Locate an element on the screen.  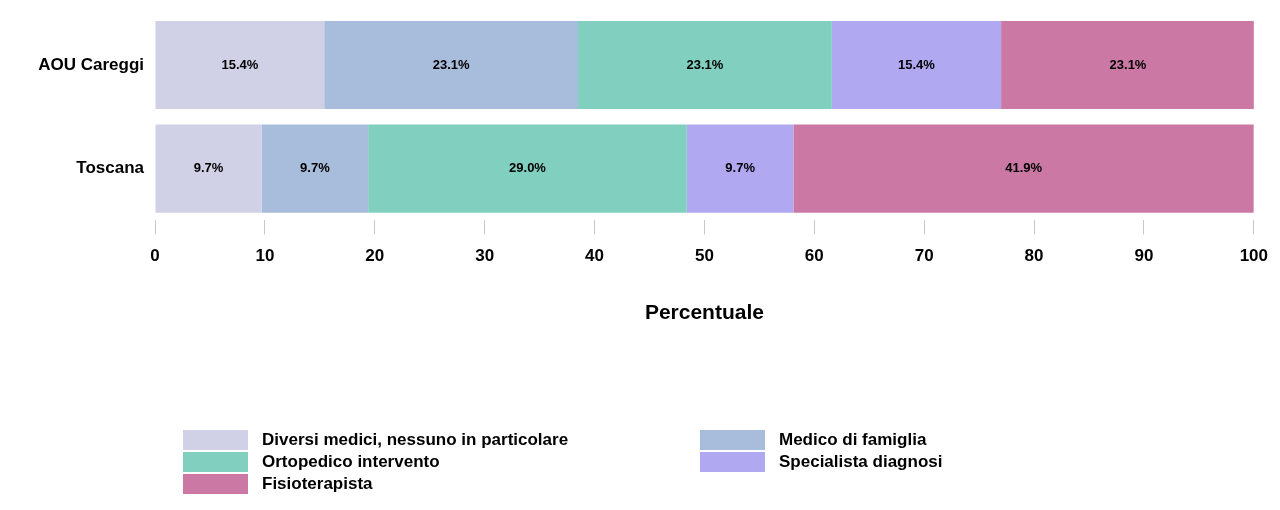
x-axis-title: Percentuale is located at coordinates (704, 312).